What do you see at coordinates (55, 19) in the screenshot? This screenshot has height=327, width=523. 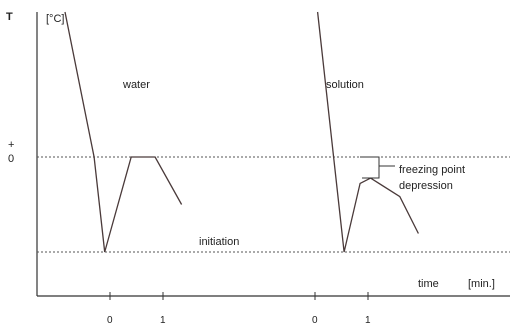 I see `y-axis-unit: [°C]` at bounding box center [55, 19].